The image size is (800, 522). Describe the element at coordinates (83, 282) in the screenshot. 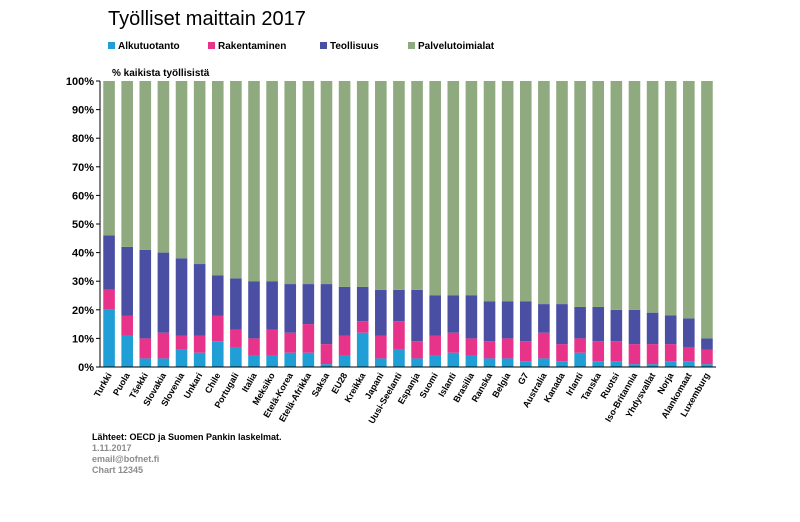

I see `y-tick-label: 30%` at that location.